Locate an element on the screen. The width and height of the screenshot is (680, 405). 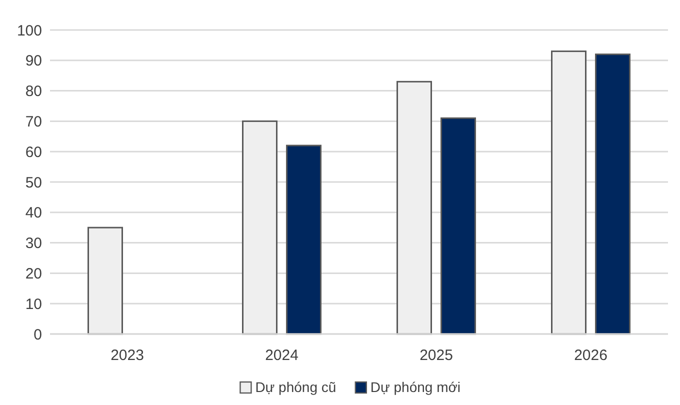
y-tick-label: 70 is located at coordinates (33, 121).